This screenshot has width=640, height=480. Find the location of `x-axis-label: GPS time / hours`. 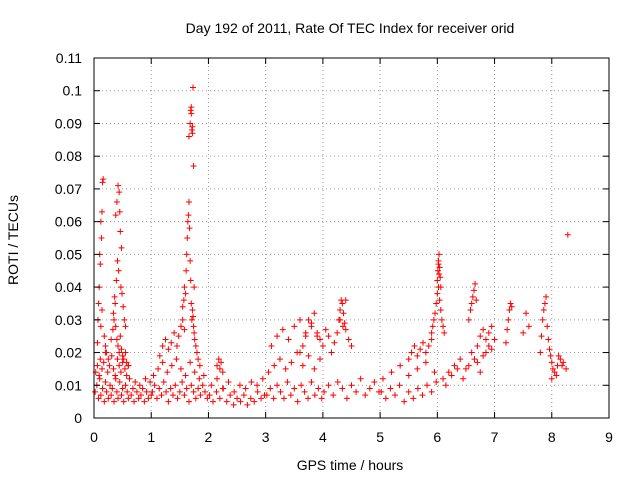

x-axis-label: GPS time / hours is located at coordinates (350, 465).